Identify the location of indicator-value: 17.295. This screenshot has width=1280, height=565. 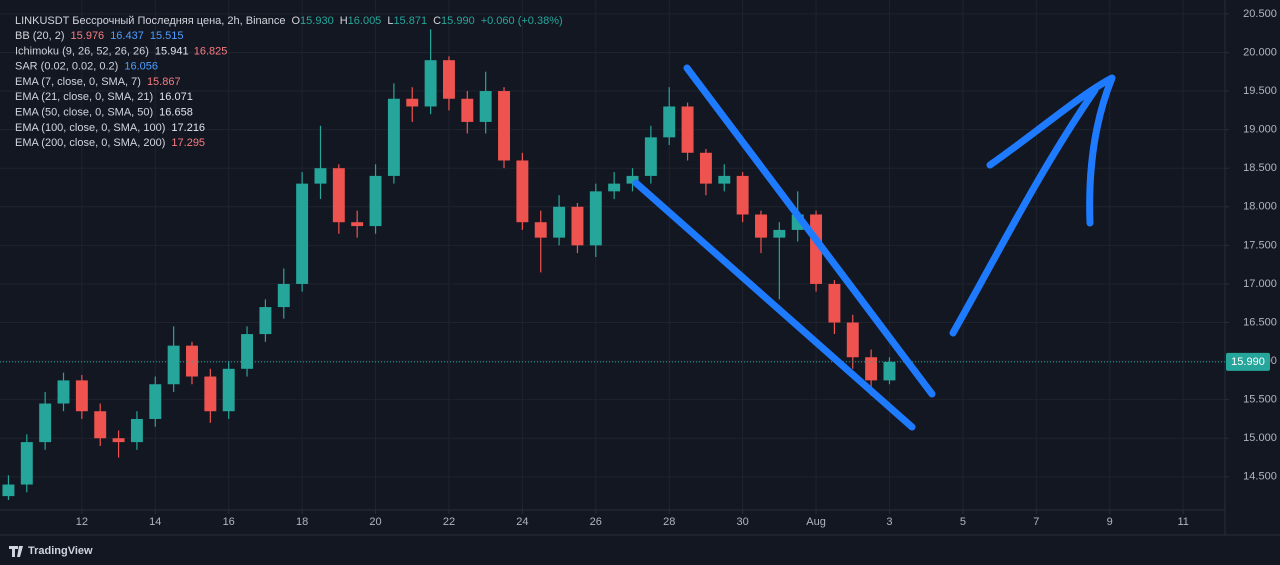
(188, 143).